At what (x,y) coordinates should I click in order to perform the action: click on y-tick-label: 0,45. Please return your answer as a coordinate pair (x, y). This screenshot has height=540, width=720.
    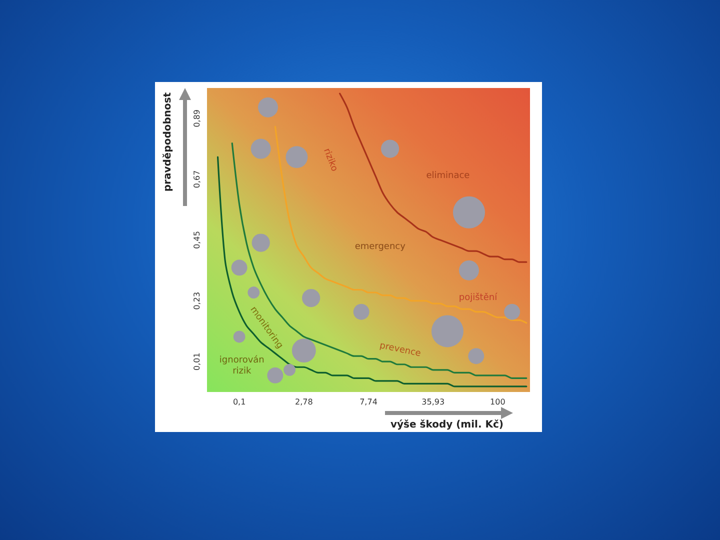
    Looking at the image, I should click on (197, 240).